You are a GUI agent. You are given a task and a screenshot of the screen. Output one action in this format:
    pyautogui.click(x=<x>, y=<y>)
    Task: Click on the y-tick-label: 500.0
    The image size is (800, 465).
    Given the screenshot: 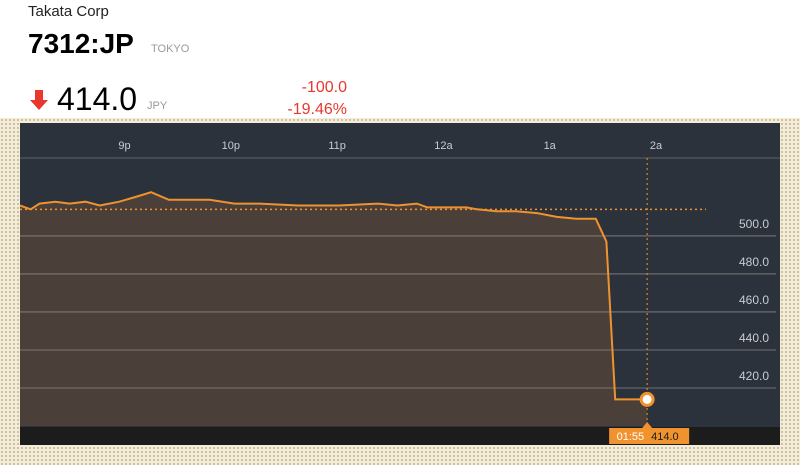 What is the action you would take?
    pyautogui.click(x=754, y=224)
    